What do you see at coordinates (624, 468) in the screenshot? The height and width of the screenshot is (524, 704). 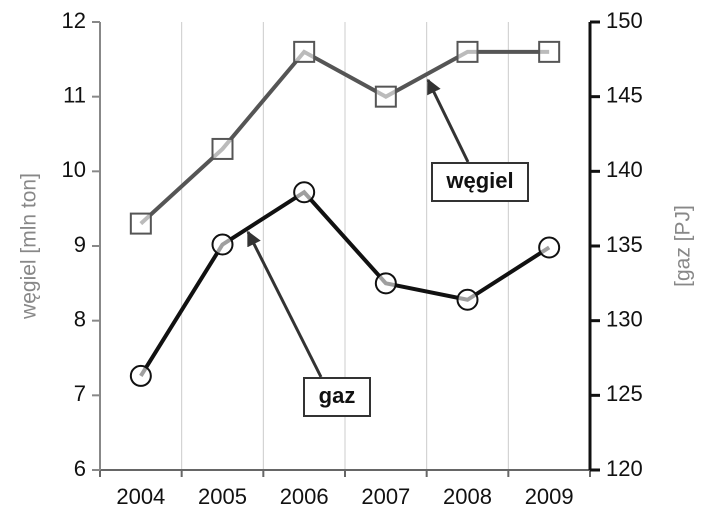 I see `y2-tick-label: 120` at bounding box center [624, 468].